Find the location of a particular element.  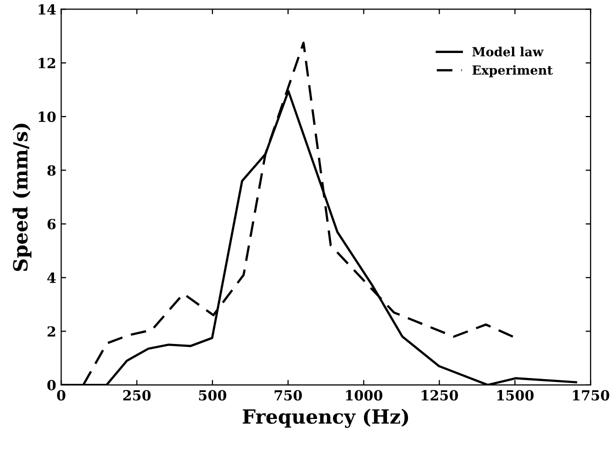

y-tick-label: 8 is located at coordinates (51, 170).